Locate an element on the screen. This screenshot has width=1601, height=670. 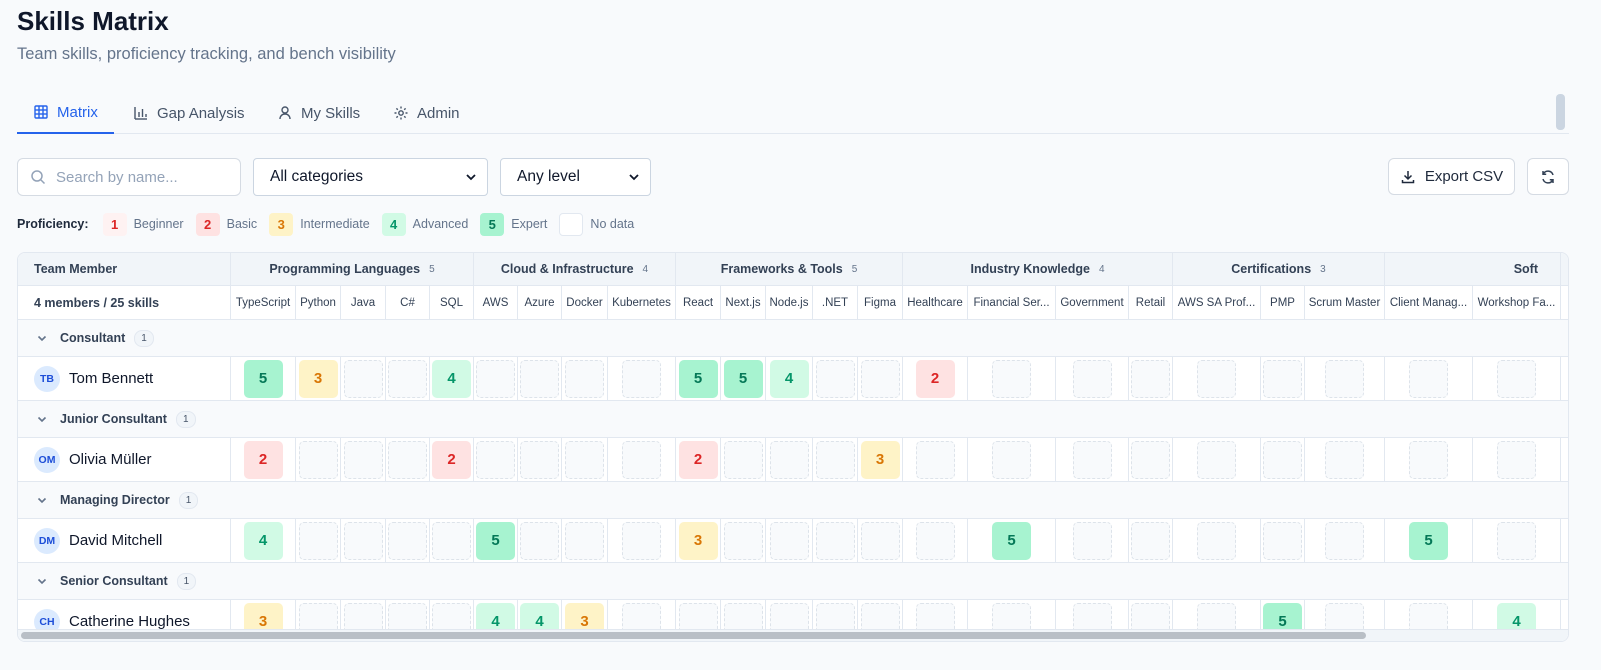
vertical-scrollbar is located at coordinates (1560, 112).